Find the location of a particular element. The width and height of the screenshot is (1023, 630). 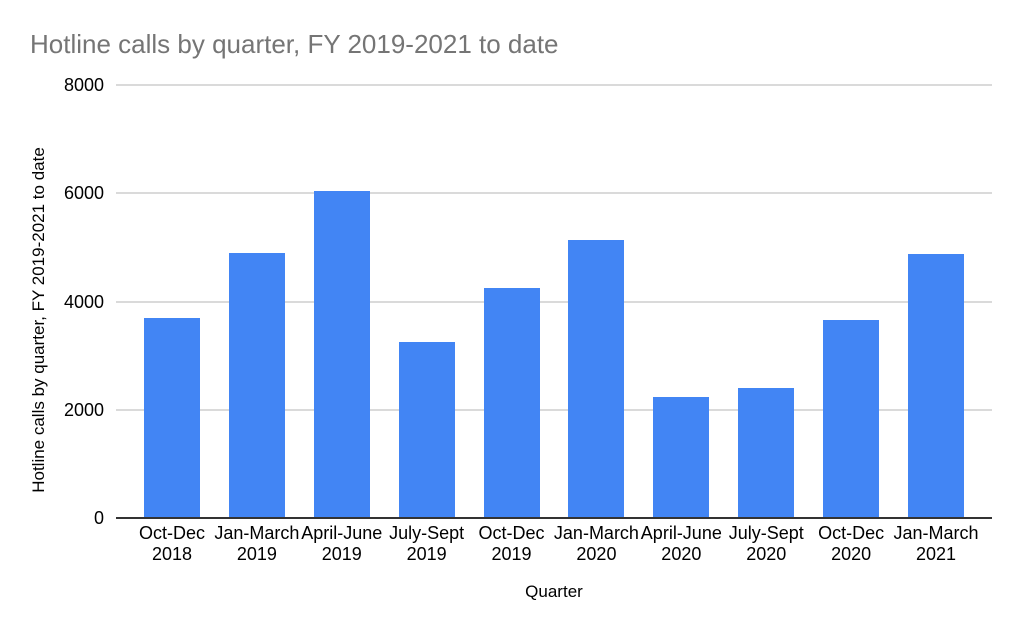

x-tick-label: Jan-March 2021 is located at coordinates (935, 544).